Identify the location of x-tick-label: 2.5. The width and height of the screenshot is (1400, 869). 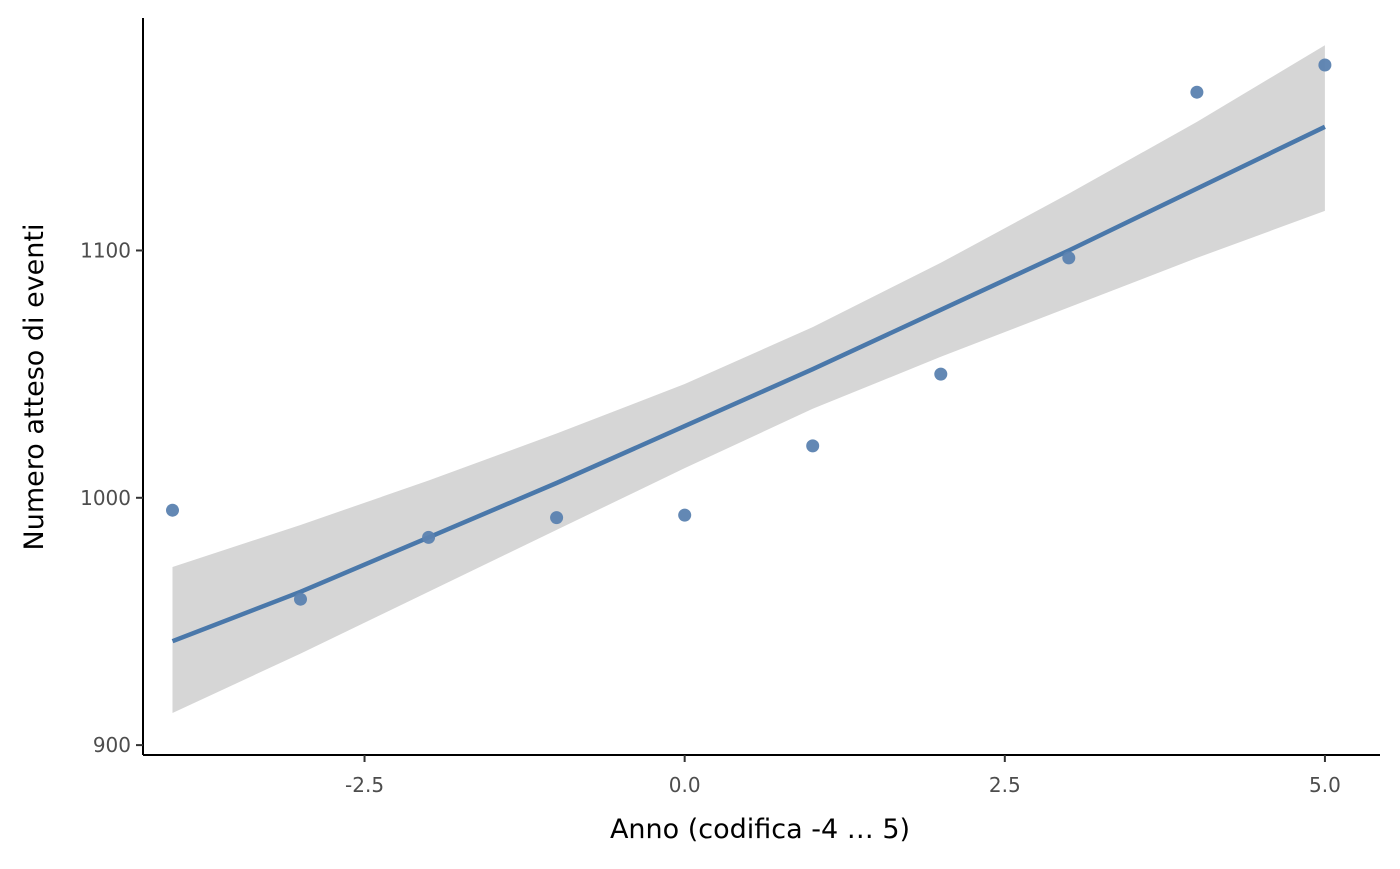
(1005, 785).